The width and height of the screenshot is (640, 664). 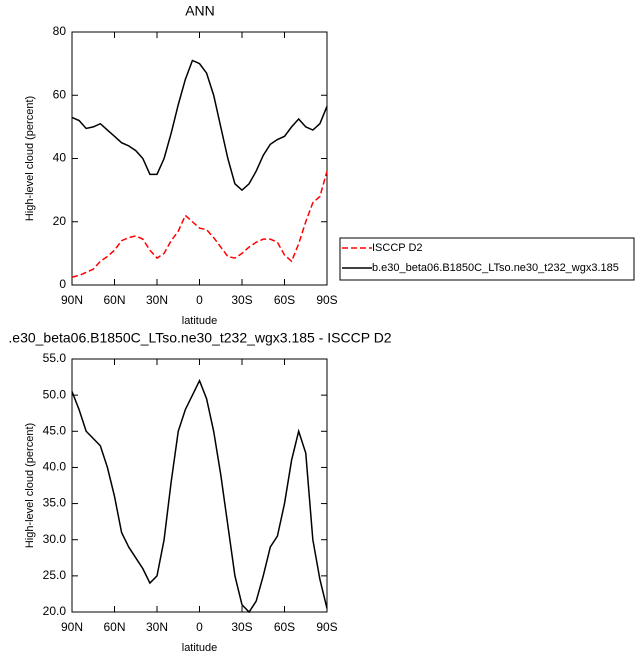 I want to click on legend-box, so click(x=487, y=259).